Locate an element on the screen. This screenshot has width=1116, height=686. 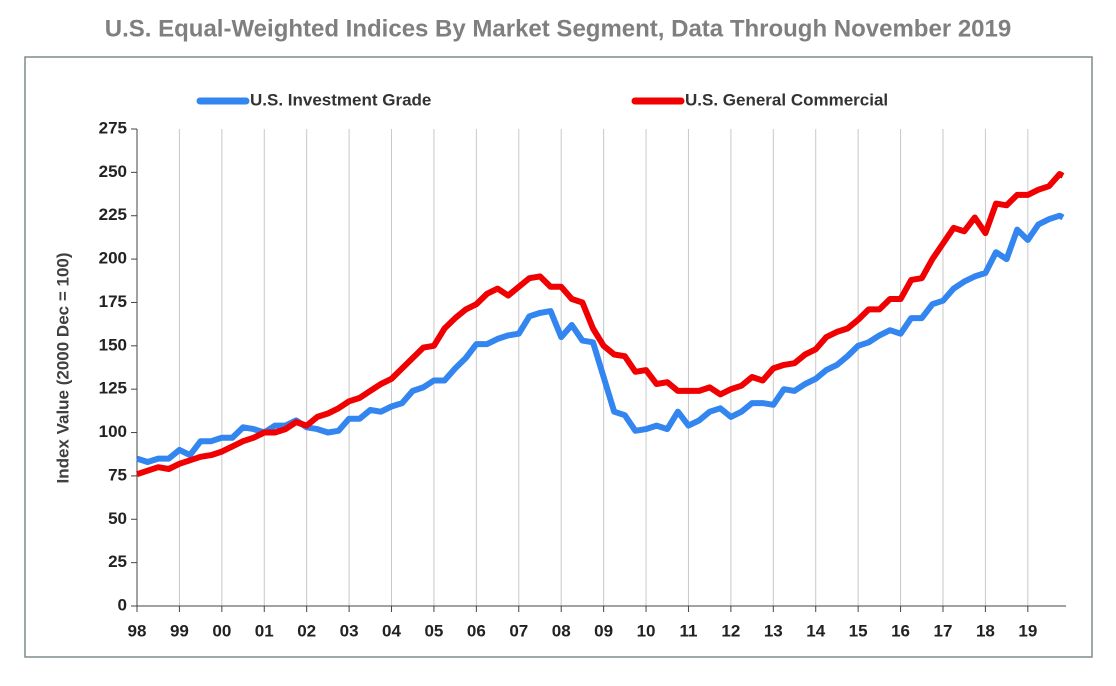
x-tick-label: 03 is located at coordinates (349, 630).